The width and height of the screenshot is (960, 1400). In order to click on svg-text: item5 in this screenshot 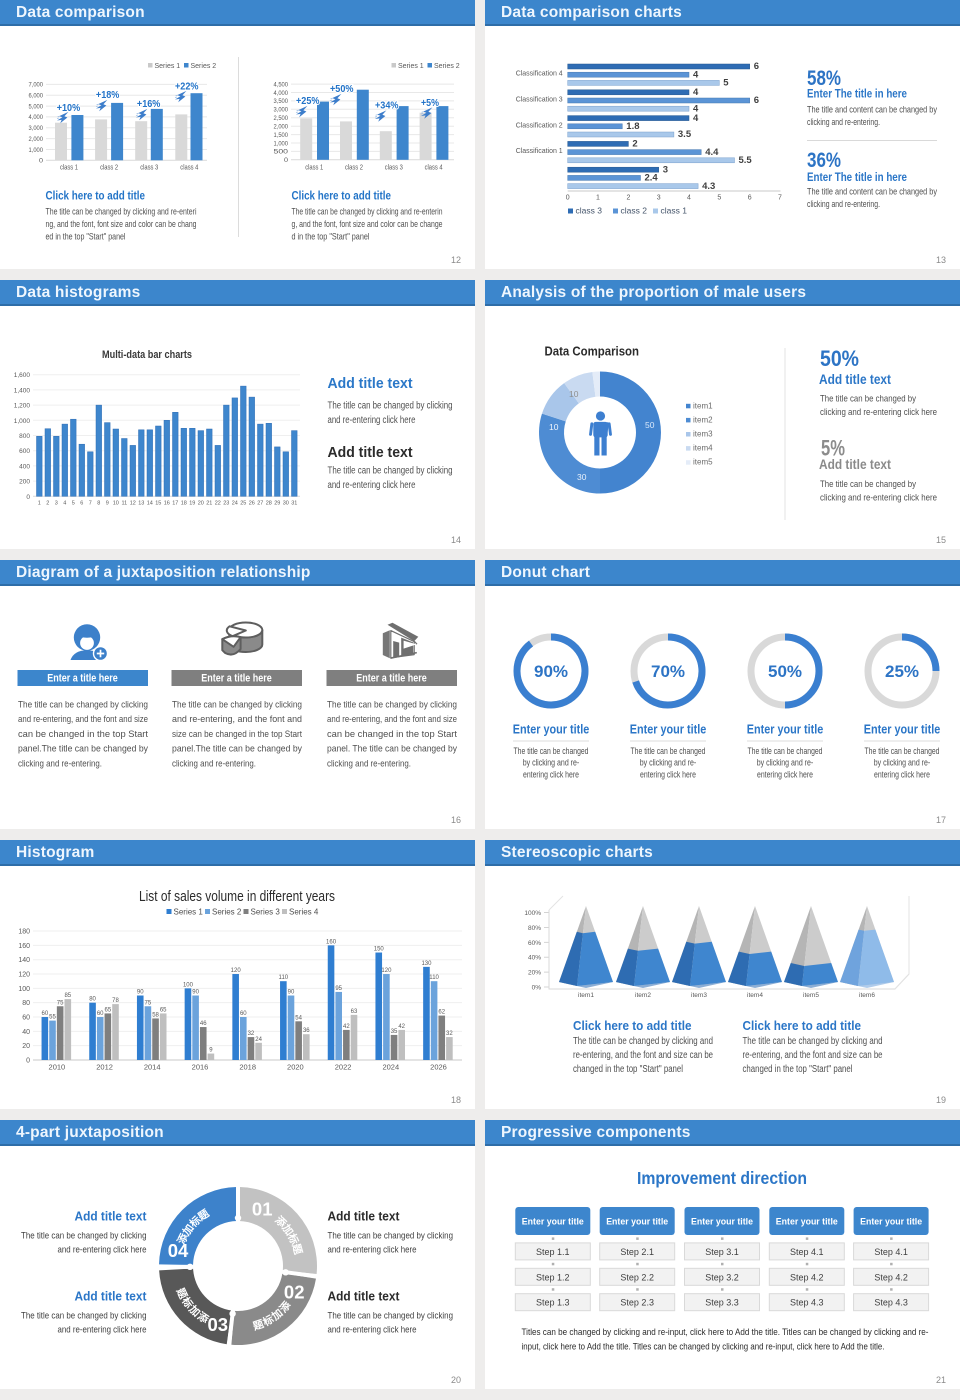, I will do `click(811, 995)`.